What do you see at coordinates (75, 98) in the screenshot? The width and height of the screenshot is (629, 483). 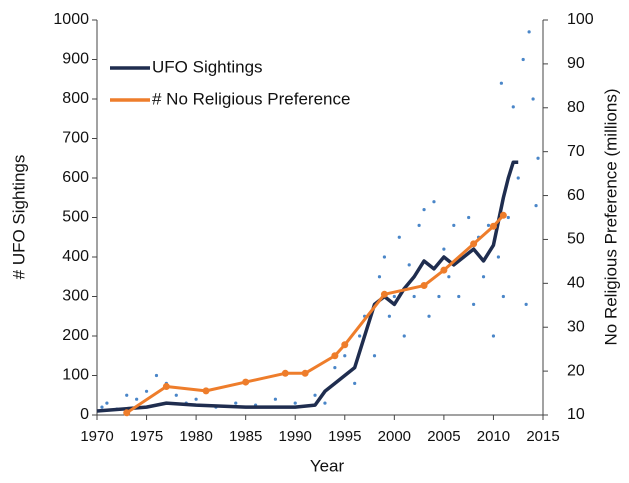 I see `y-tick-label: 800` at bounding box center [75, 98].